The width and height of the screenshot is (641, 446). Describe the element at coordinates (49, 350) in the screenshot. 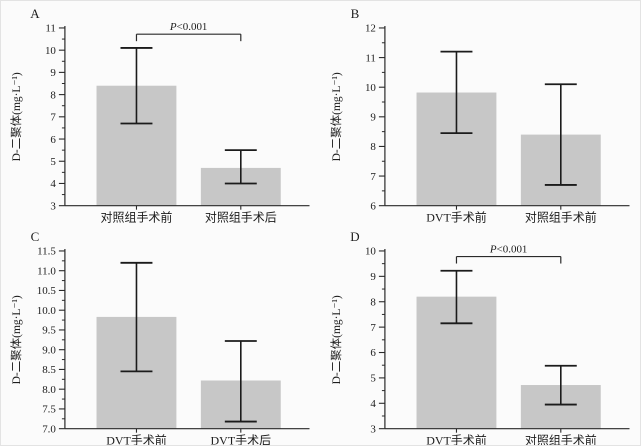

I see `y-tick-label: 9.0` at that location.